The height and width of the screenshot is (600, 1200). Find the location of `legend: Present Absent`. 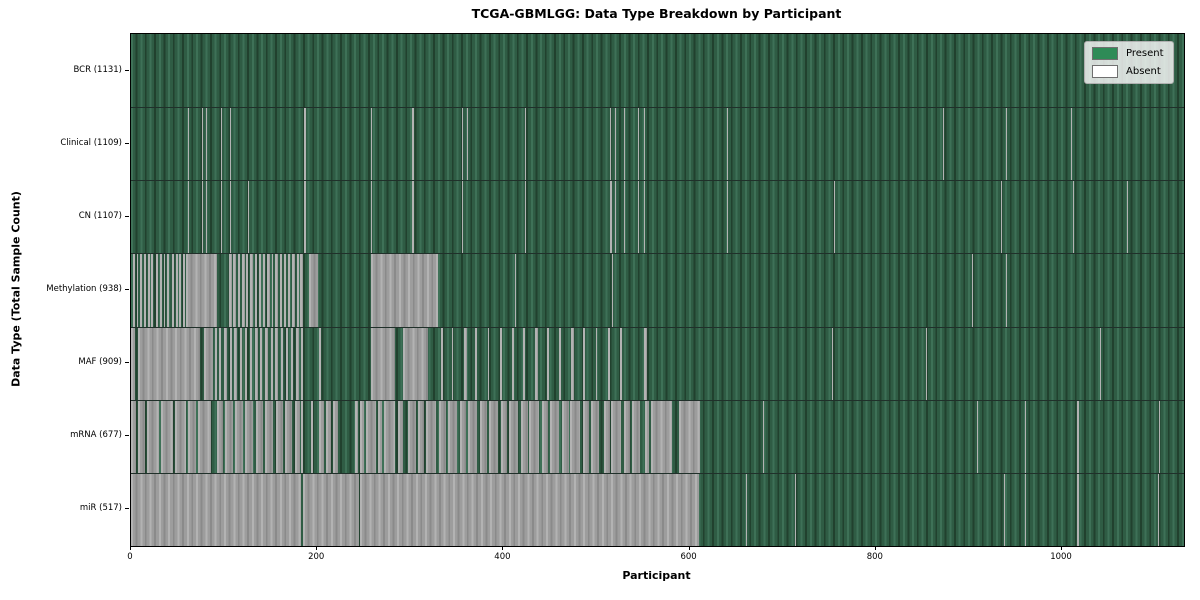

legend: Present Absent is located at coordinates (1129, 62).